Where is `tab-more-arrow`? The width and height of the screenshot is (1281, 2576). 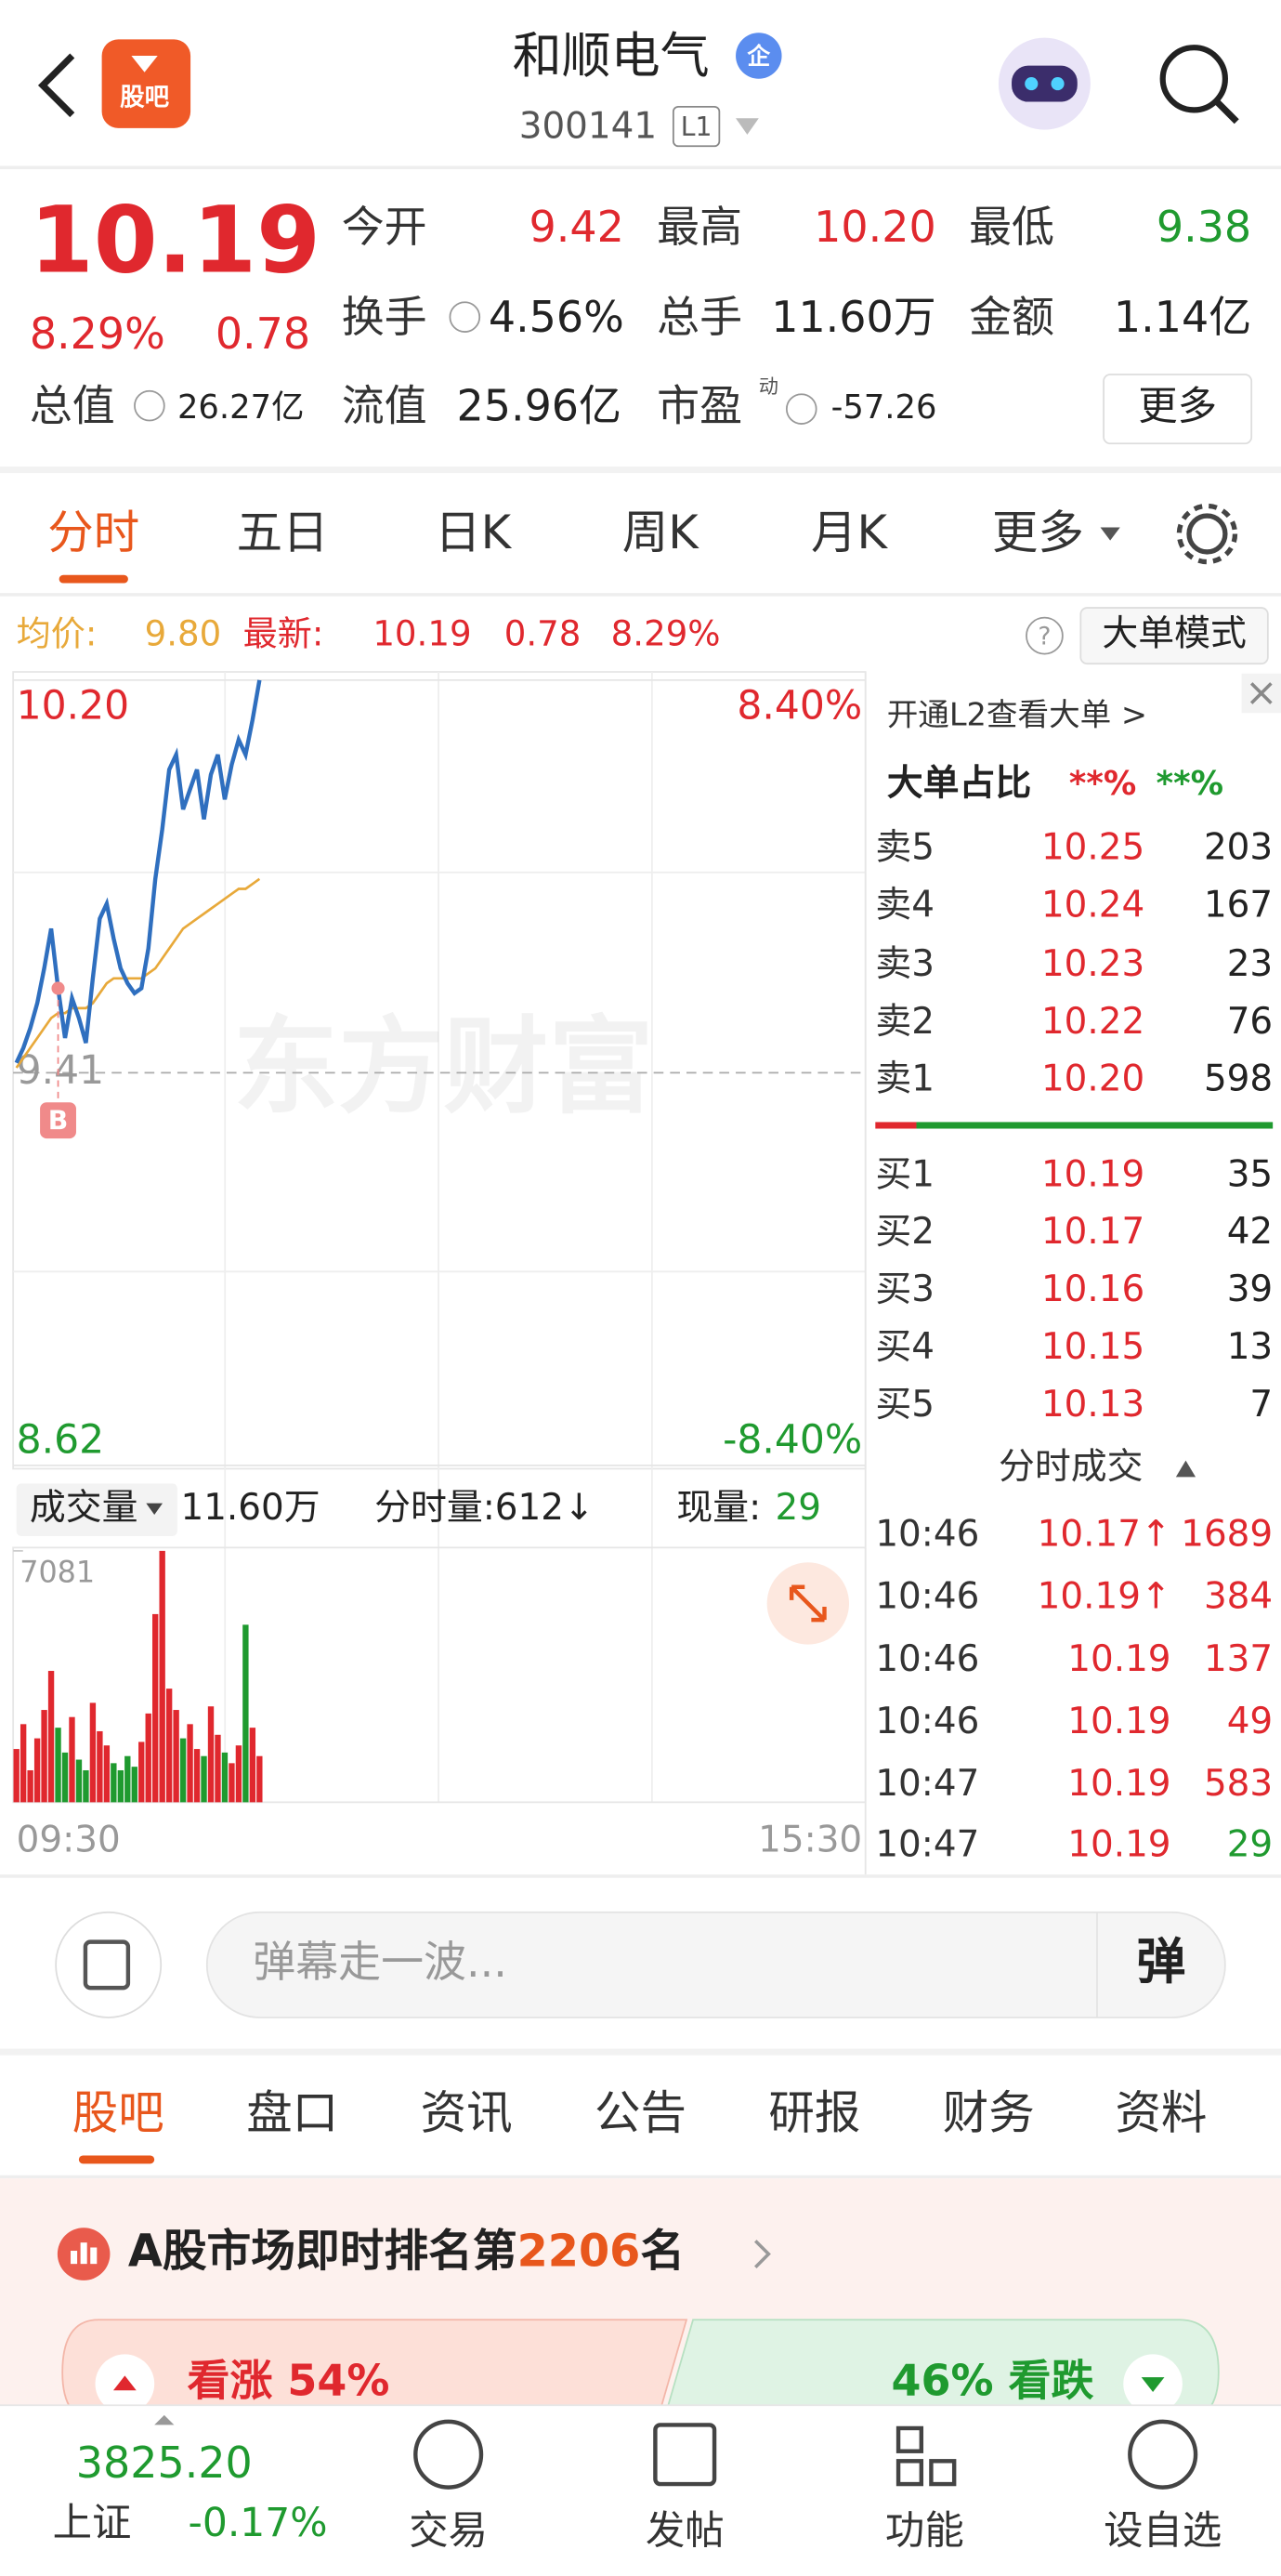
tab-more-arrow is located at coordinates (1110, 534).